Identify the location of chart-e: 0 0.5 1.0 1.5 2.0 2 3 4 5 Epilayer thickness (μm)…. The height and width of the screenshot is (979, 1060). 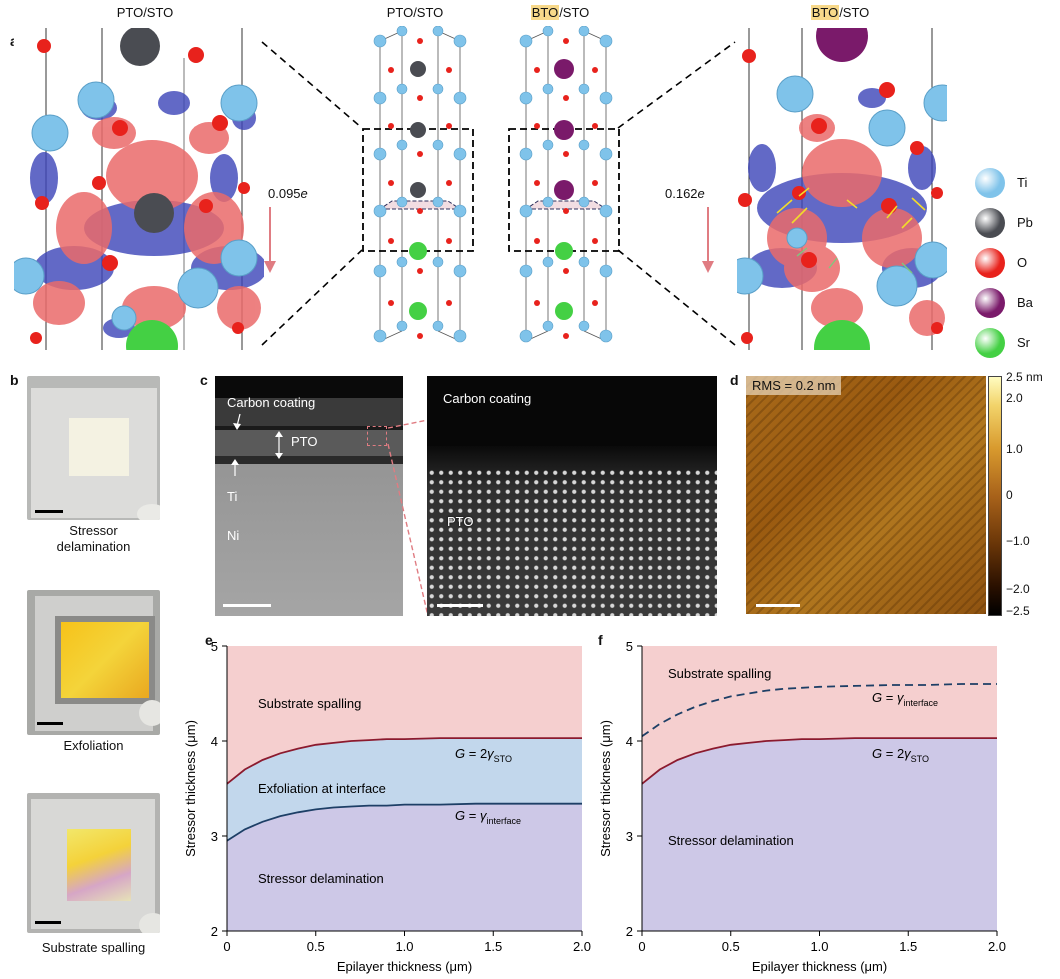
(387, 806).